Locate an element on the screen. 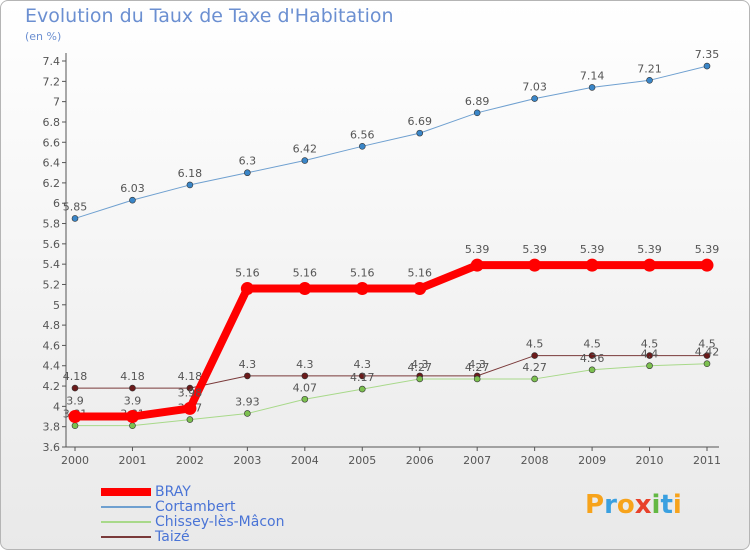 Image resolution: width=750 pixels, height=550 pixels. data-label-cortambert: 7.14 is located at coordinates (592, 75).